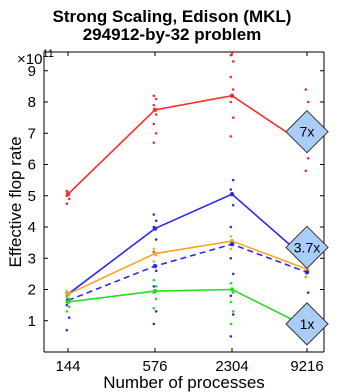  I want to click on speedup-annotation: 1x, so click(307, 324).